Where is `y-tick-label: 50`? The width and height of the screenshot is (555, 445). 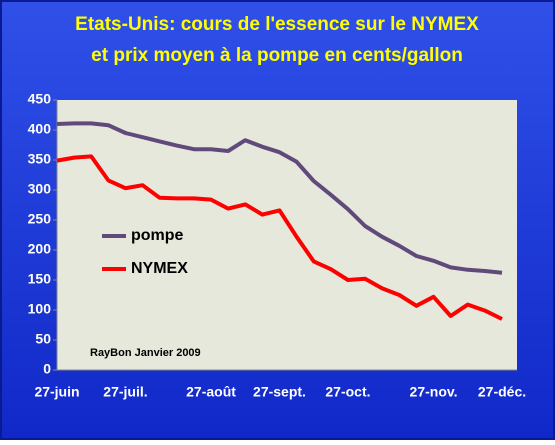 y-tick-label: 50 is located at coordinates (43, 339).